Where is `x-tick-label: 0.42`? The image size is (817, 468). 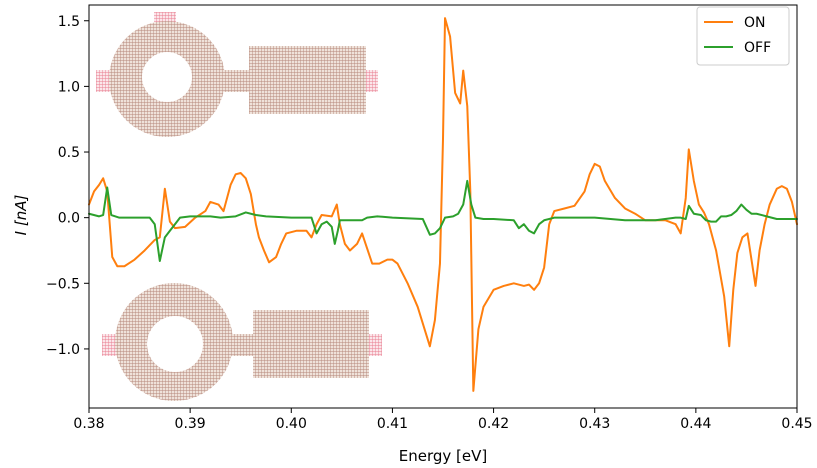 x-tick-label: 0.42 is located at coordinates (493, 424).